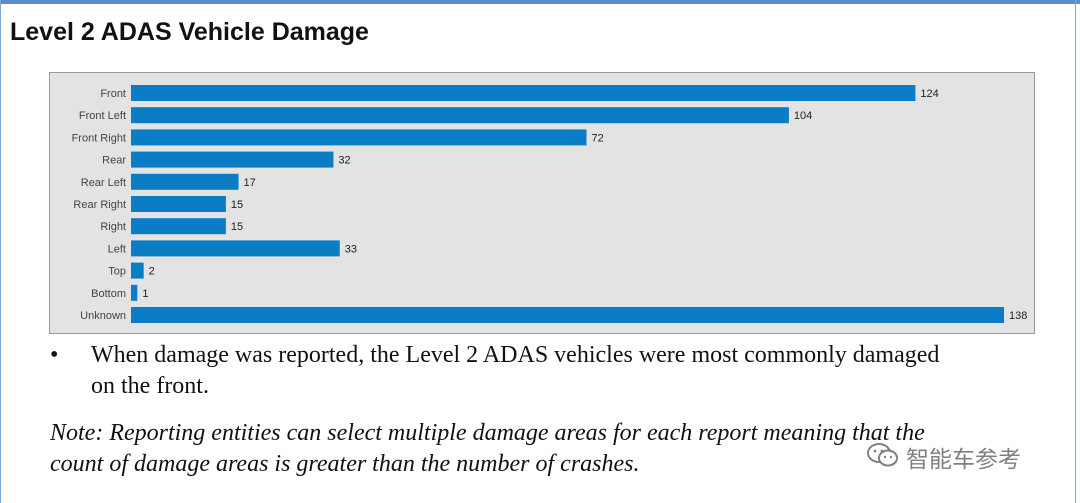 The height and width of the screenshot is (503, 1080). What do you see at coordinates (152, 272) in the screenshot?
I see `value-label: 2` at bounding box center [152, 272].